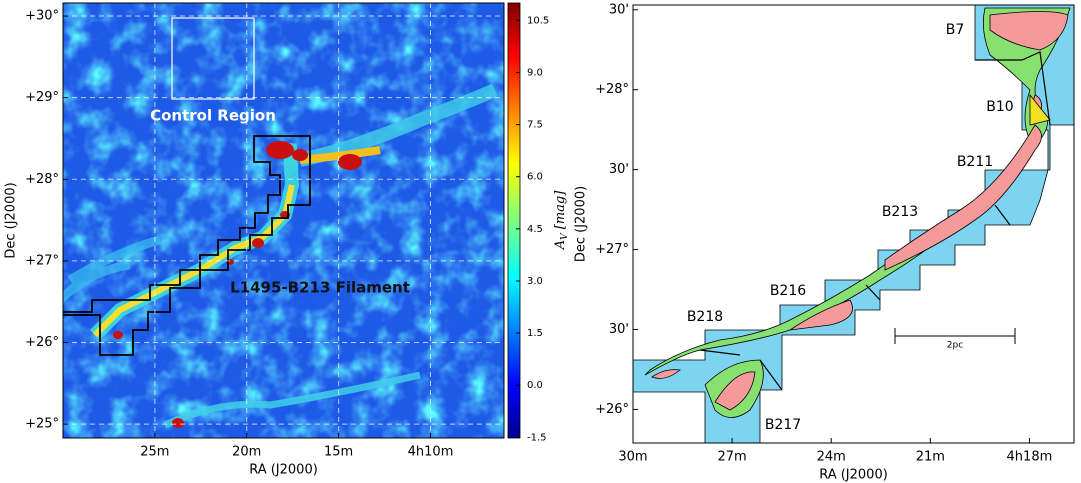  I want to click on colorbar-tick-label: 1.5, so click(535, 333).